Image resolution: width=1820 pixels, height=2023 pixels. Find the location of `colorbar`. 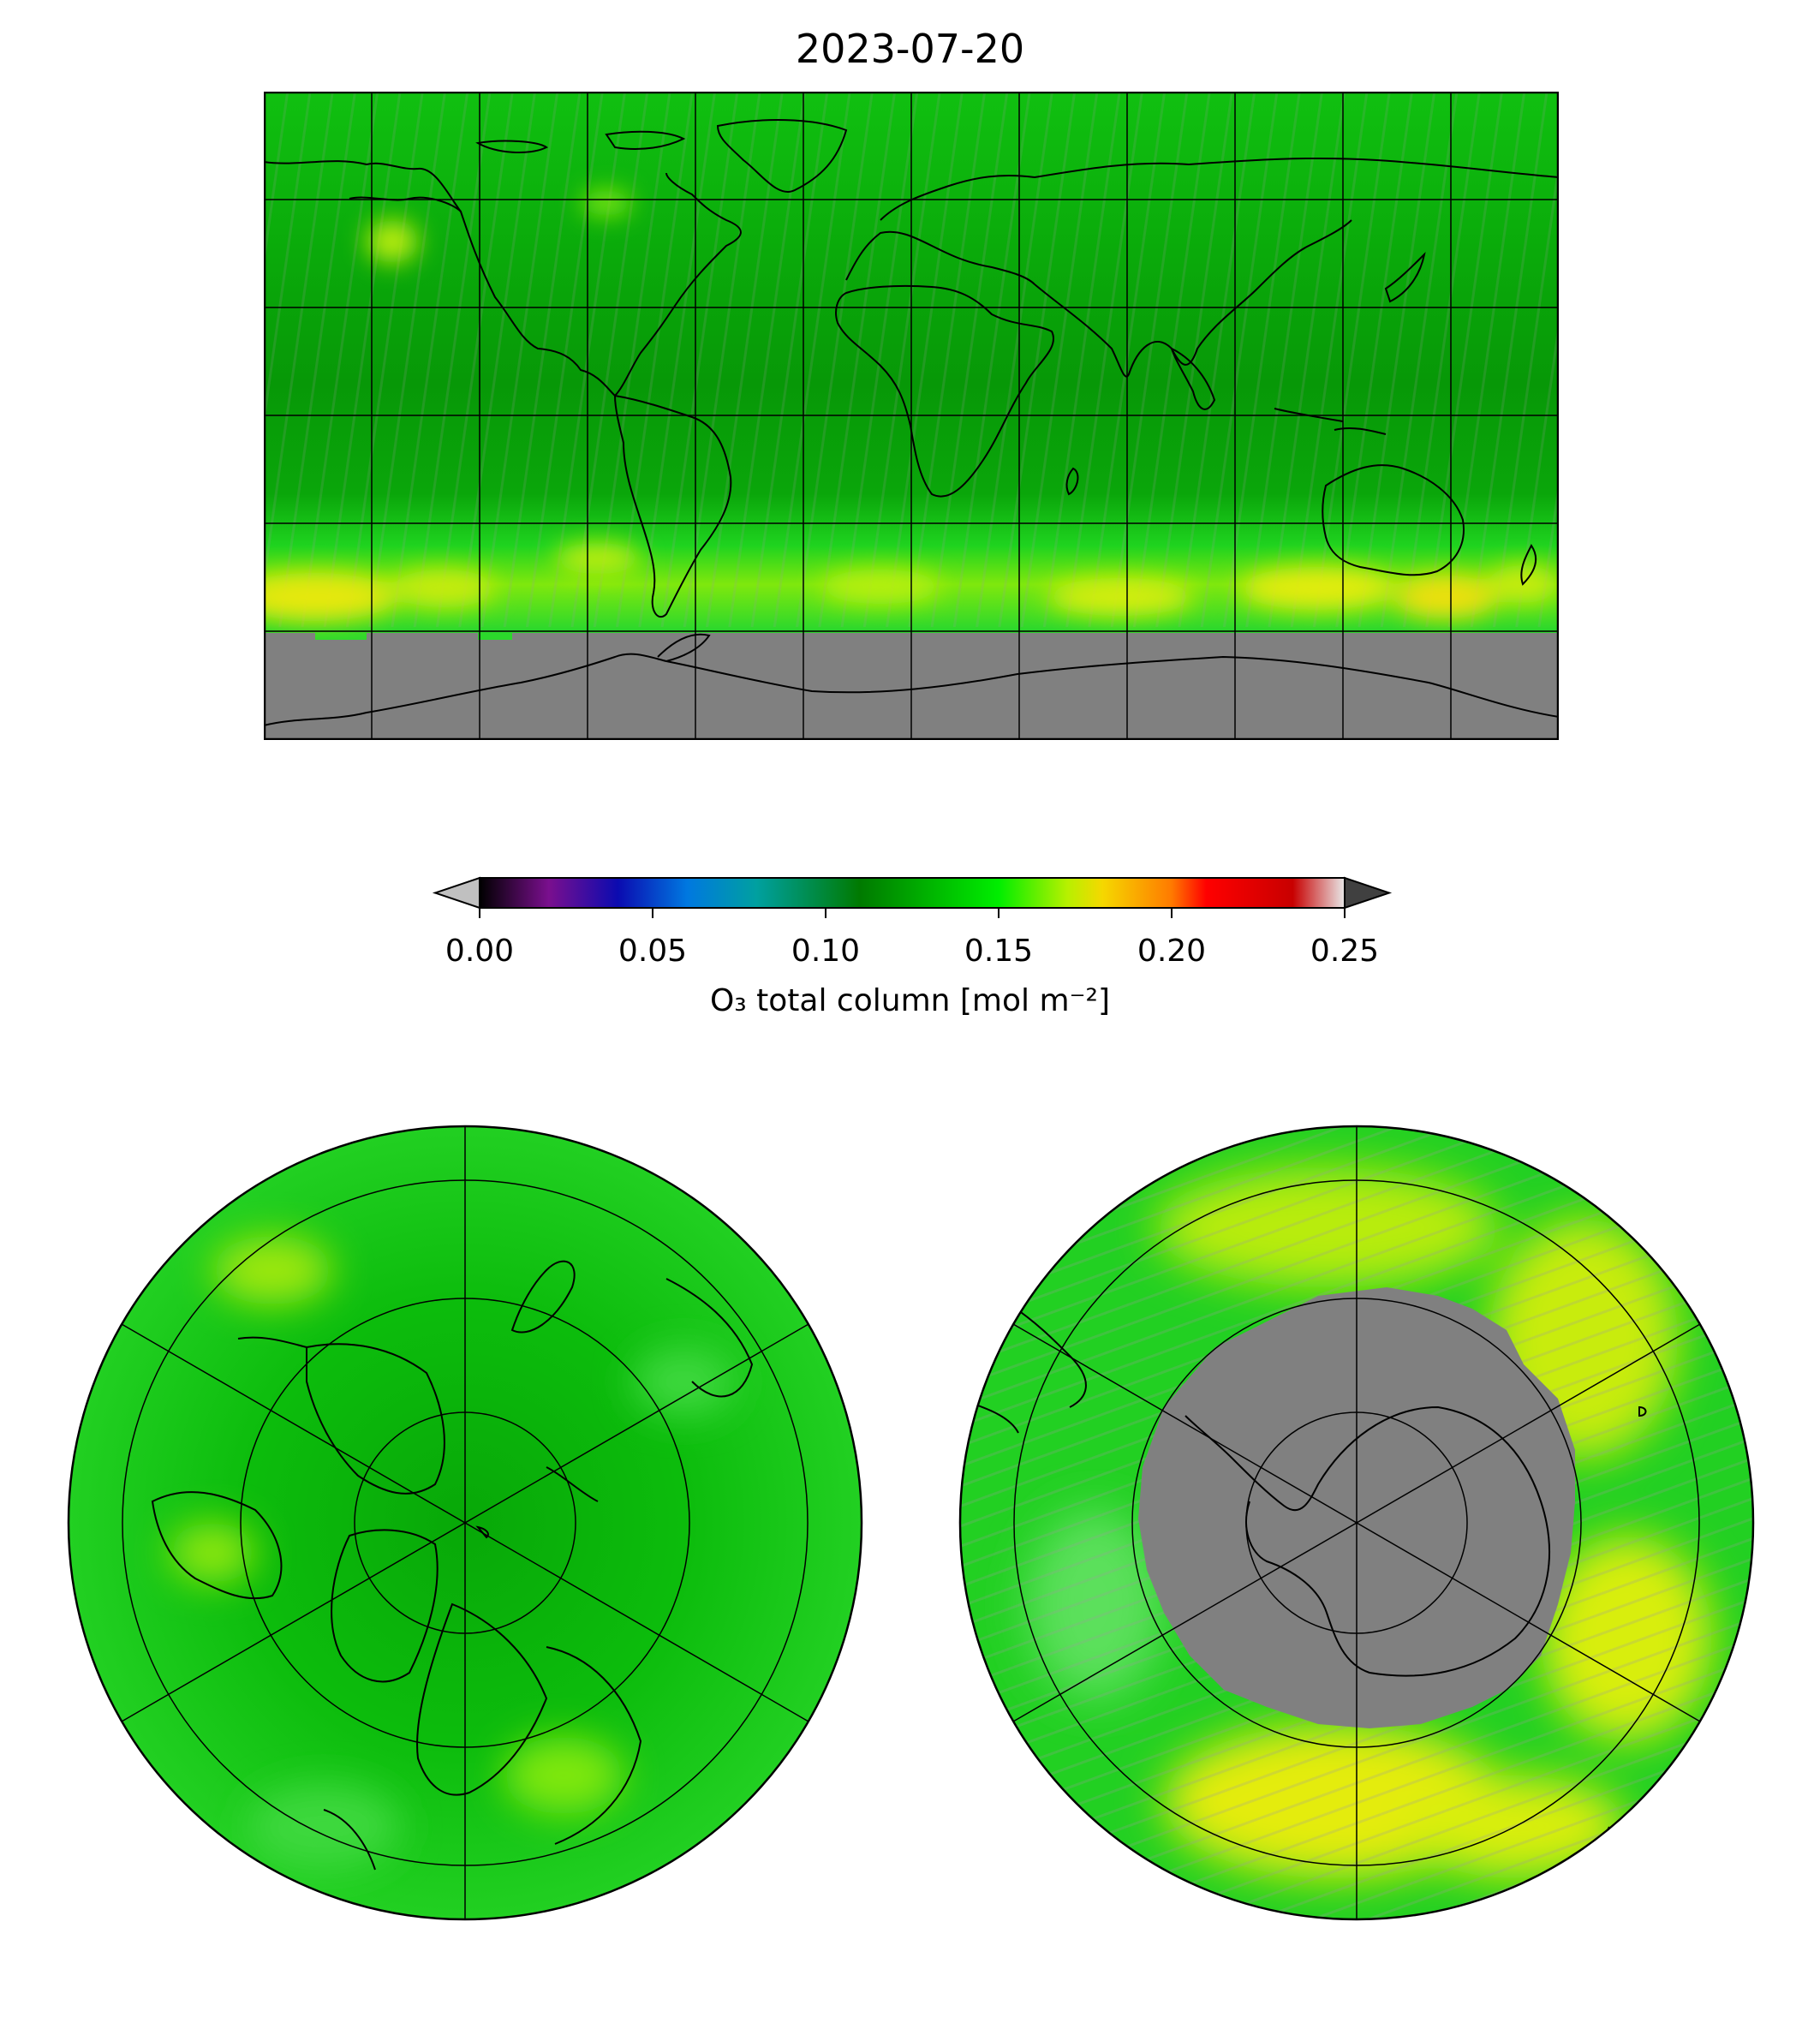

colorbar is located at coordinates (912, 897).